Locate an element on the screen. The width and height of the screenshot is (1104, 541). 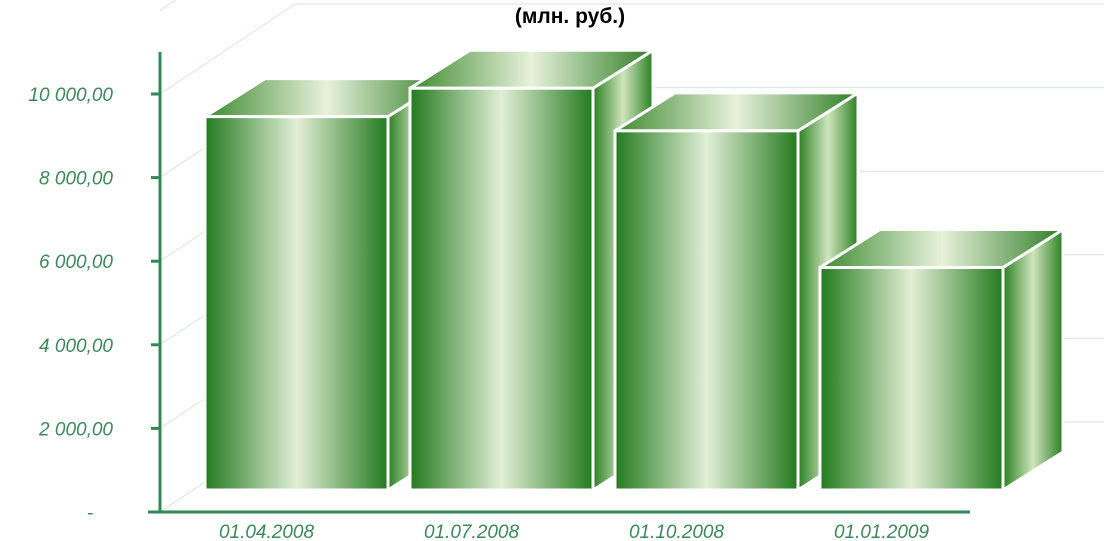
y-tick-label: 6 000,00 is located at coordinates (76, 262).